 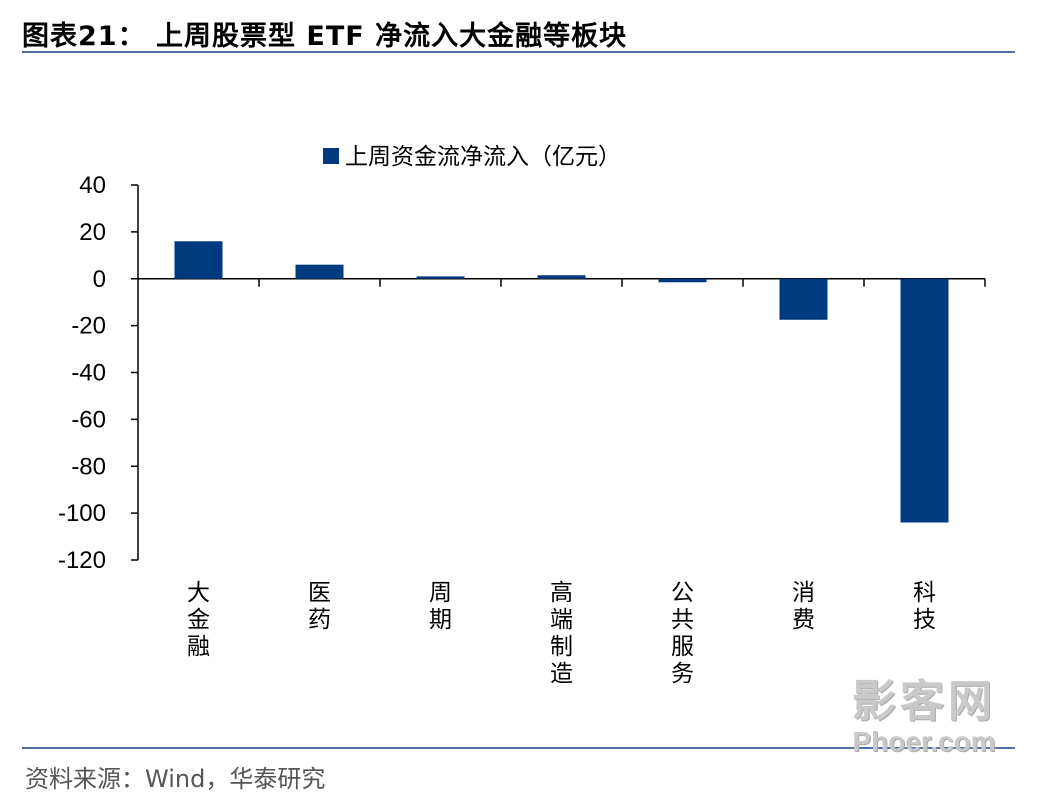 What do you see at coordinates (82, 513) in the screenshot?
I see `y-tick-label: -100` at bounding box center [82, 513].